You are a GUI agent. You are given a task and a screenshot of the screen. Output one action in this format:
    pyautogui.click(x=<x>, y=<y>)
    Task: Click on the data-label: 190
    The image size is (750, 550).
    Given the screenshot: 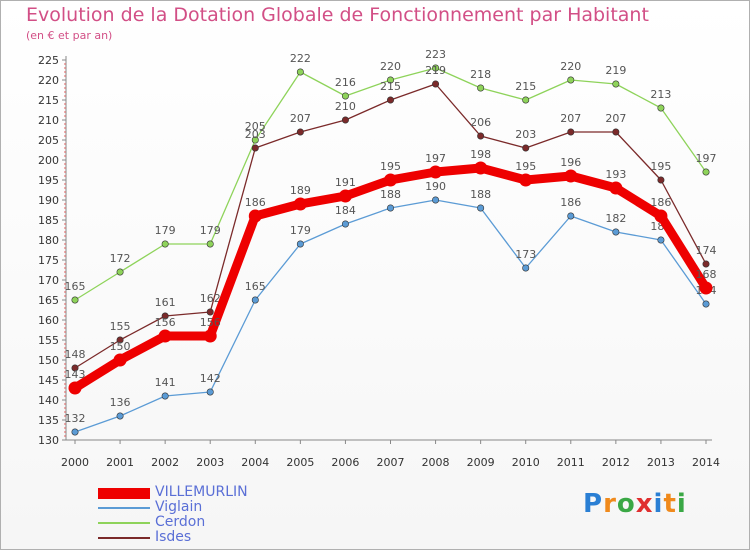 What is the action you would take?
    pyautogui.click(x=435, y=186)
    